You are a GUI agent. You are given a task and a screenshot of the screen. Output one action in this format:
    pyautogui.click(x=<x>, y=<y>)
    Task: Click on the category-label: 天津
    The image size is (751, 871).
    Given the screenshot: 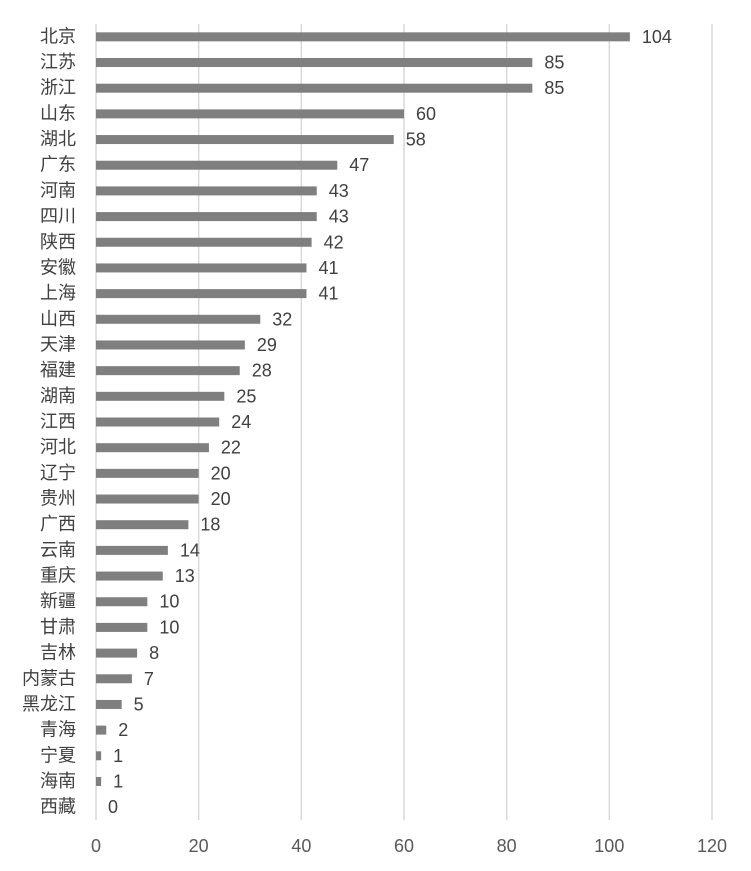 What is the action you would take?
    pyautogui.click(x=58, y=344)
    